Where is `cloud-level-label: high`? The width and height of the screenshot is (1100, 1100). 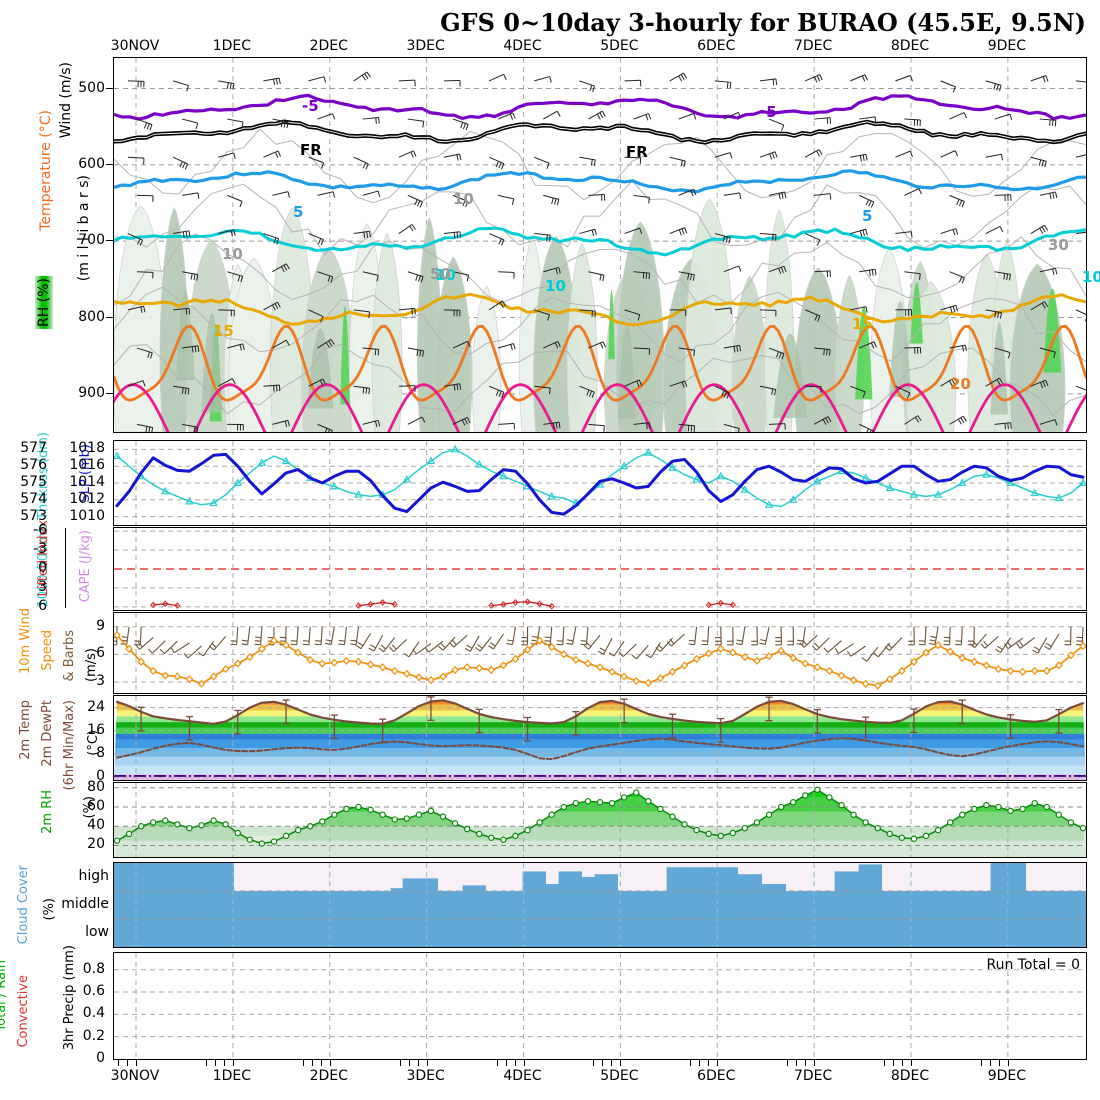 cloud-level-label: high is located at coordinates (93, 876).